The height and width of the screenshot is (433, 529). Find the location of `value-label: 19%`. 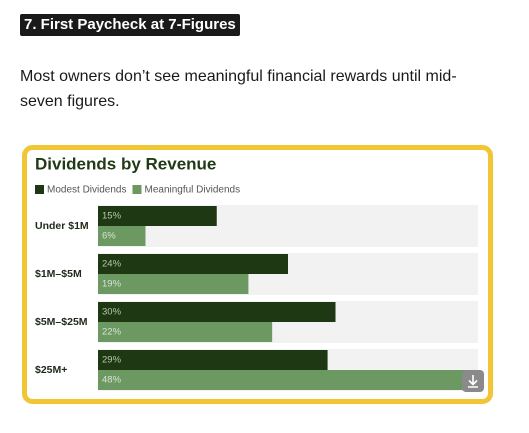

value-label: 19% is located at coordinates (112, 284).